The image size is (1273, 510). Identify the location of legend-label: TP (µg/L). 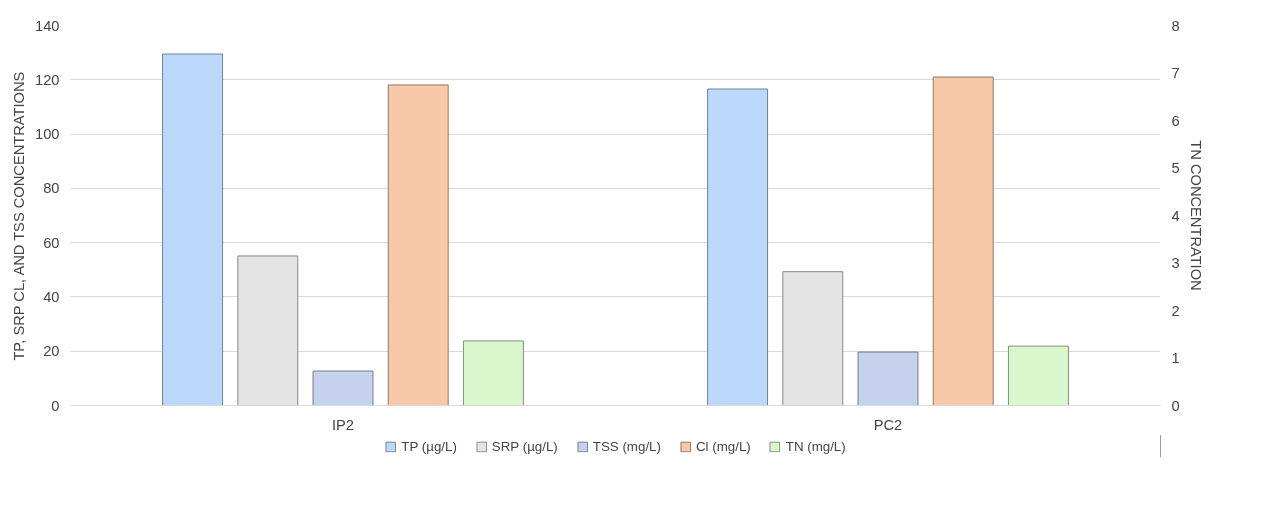
(429, 446).